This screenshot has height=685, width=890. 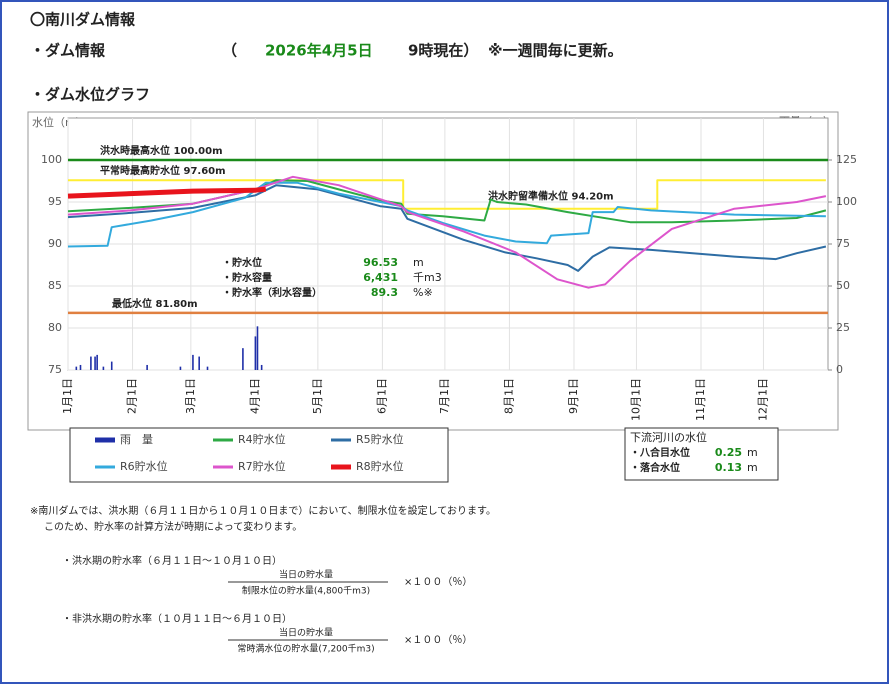 What do you see at coordinates (83, 20) in the screenshot?
I see `page-title: 〇南川ダム情報` at bounding box center [83, 20].